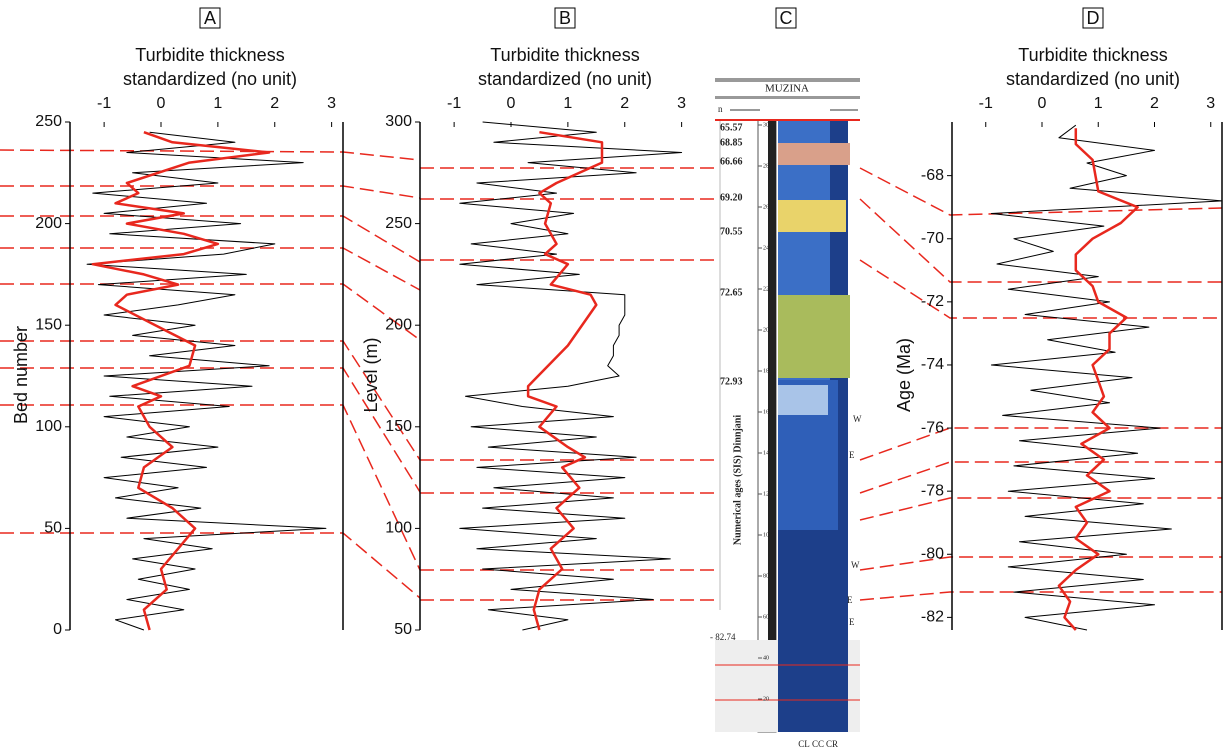  What do you see at coordinates (804, 744) in the screenshot?
I see `grain-label: CL` at bounding box center [804, 744].